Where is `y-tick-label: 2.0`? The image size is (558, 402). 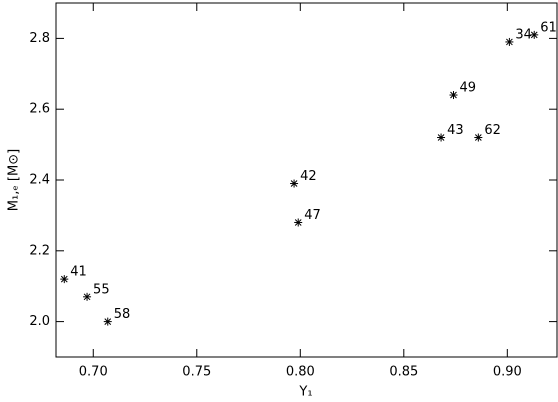
y-tick-label: 2.0 is located at coordinates (39, 321).